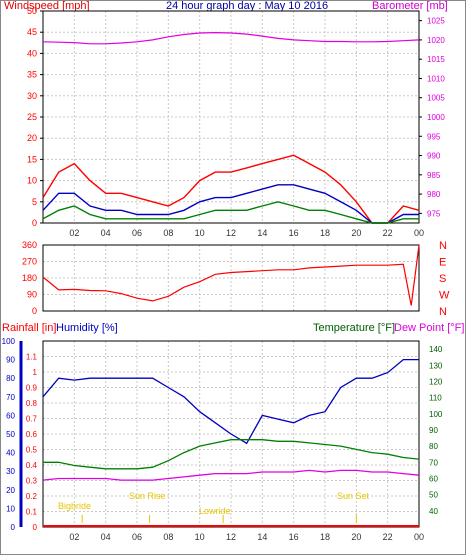 This screenshot has height=555, width=466. What do you see at coordinates (29, 278) in the screenshot?
I see `direction-y-tick-label: 180` at bounding box center [29, 278].